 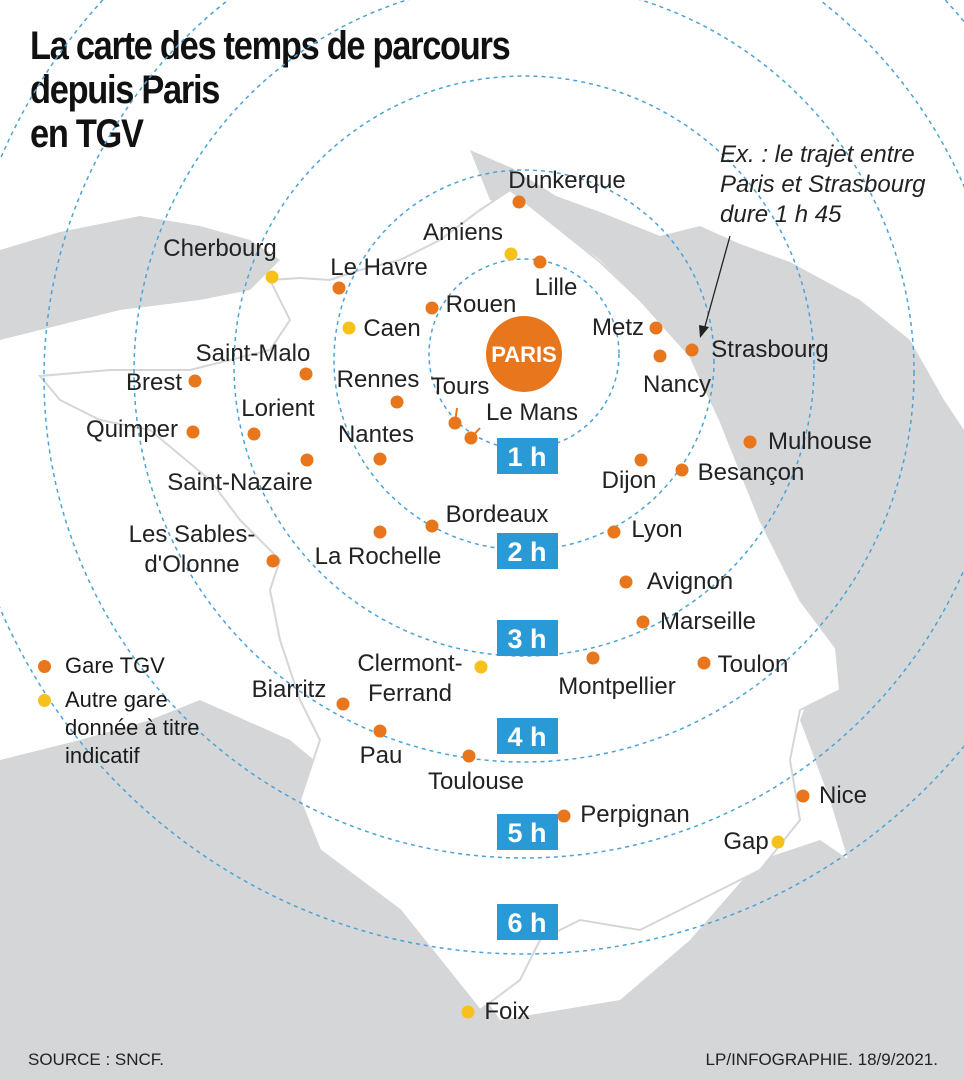 What do you see at coordinates (676, 581) in the screenshot?
I see `station-avignon: Avignon` at bounding box center [676, 581].